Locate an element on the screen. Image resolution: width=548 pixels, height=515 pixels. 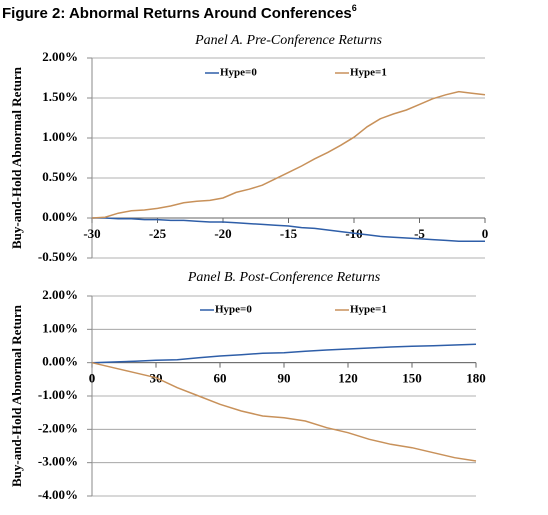
x-tick-label: -20 is located at coordinates (222, 233).